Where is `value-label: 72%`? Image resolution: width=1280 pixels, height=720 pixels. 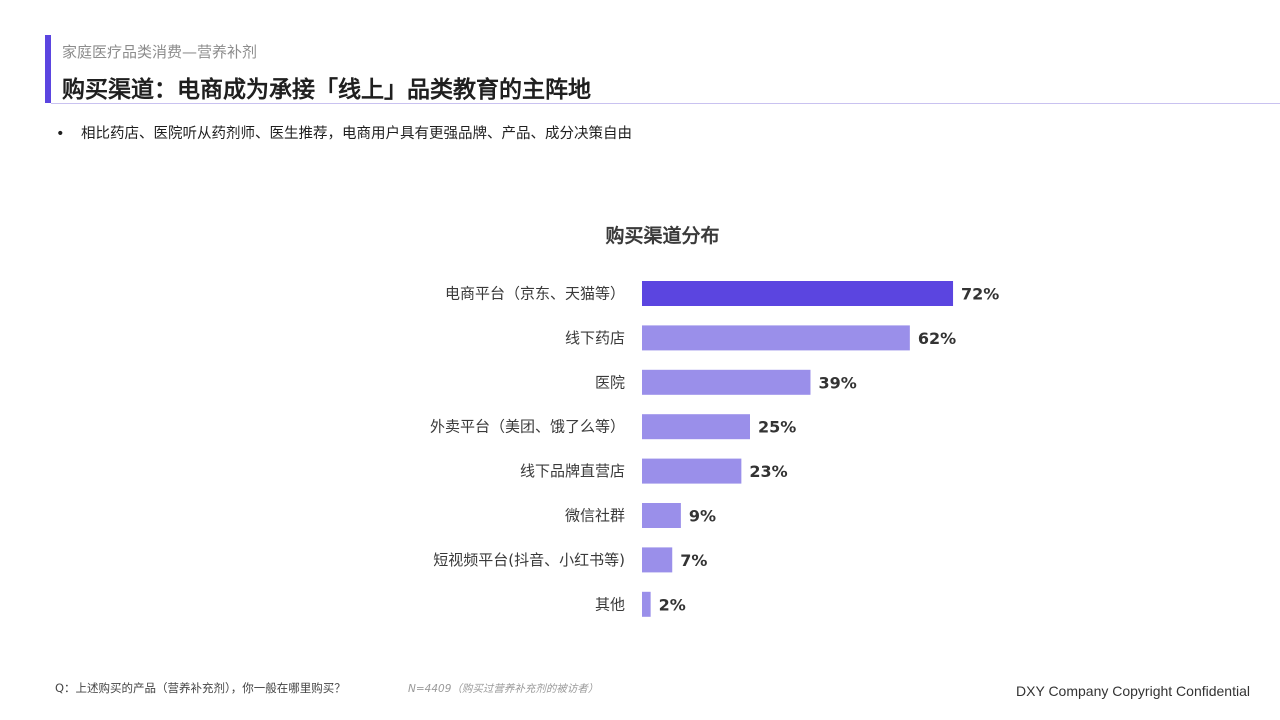
value-label: 72% is located at coordinates (980, 294).